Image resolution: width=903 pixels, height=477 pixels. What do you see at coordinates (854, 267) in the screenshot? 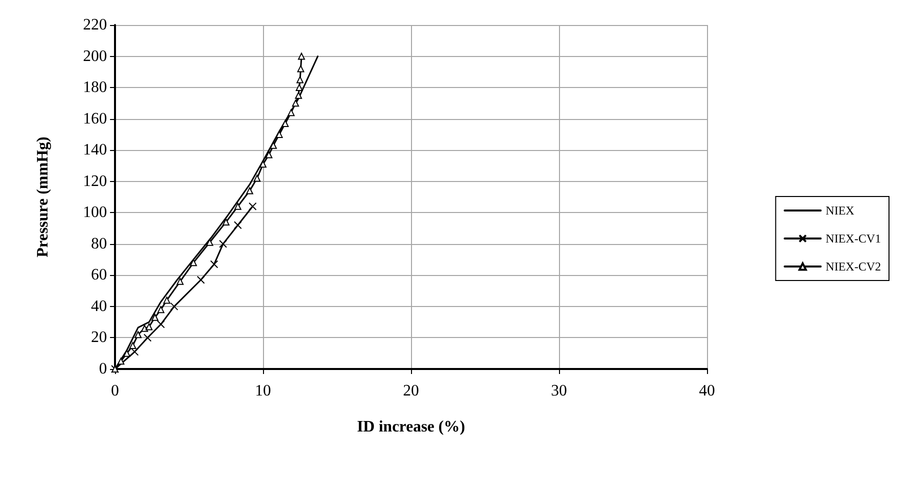
I see `legend-label: NIEX-CV2` at bounding box center [854, 267].